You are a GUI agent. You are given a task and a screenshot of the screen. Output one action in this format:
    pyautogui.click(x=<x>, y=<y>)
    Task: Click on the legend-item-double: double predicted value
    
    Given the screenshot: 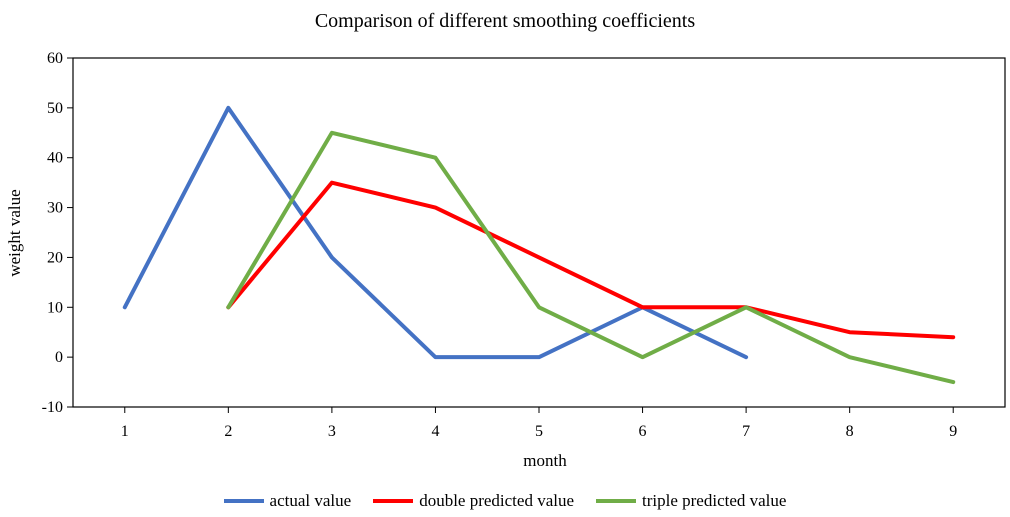 What is the action you would take?
    pyautogui.click(x=473, y=501)
    